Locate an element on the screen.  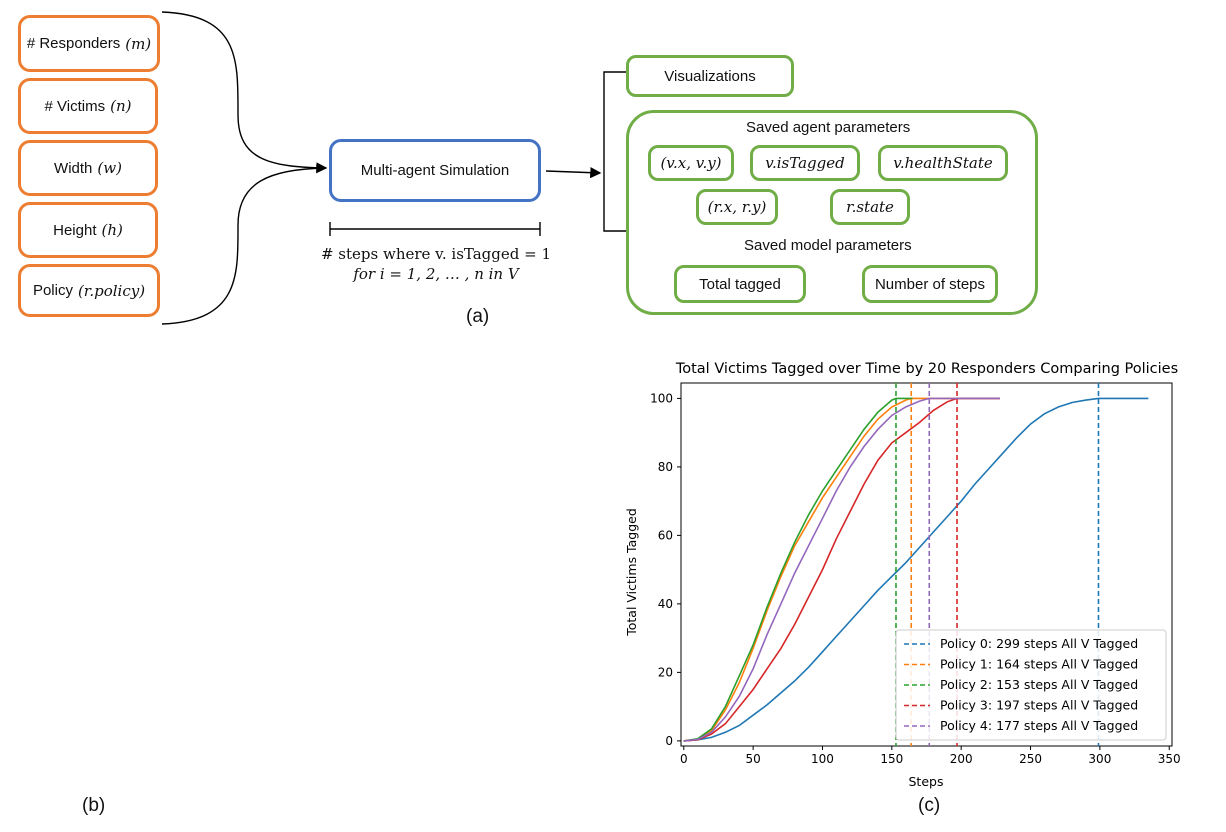
input-label: Width is located at coordinates (73, 168).